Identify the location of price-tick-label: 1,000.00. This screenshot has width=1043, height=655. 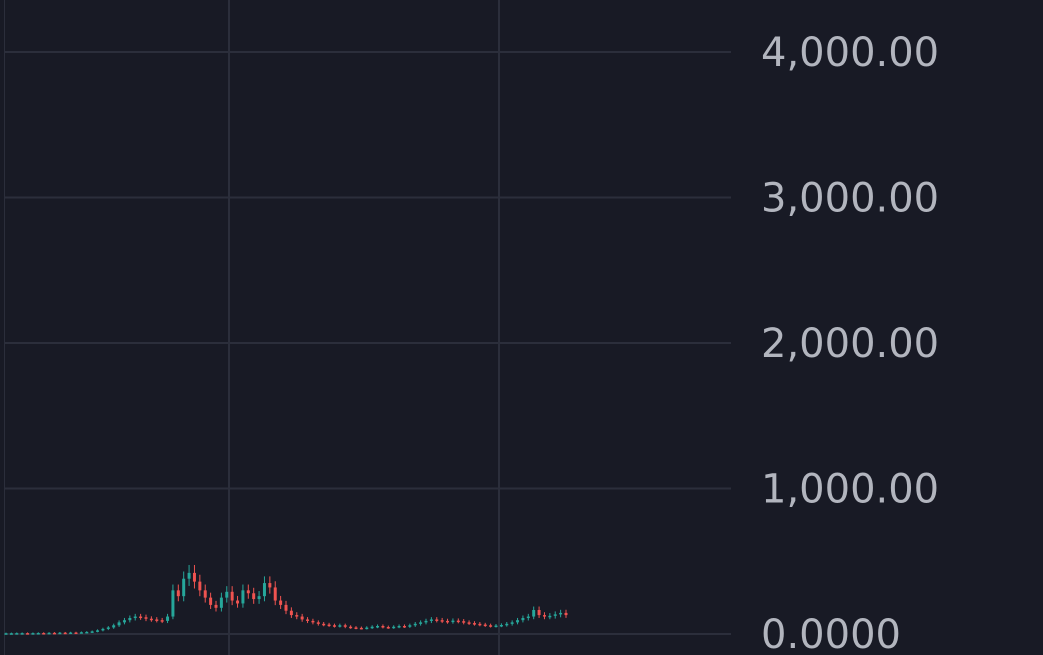
(850, 490).